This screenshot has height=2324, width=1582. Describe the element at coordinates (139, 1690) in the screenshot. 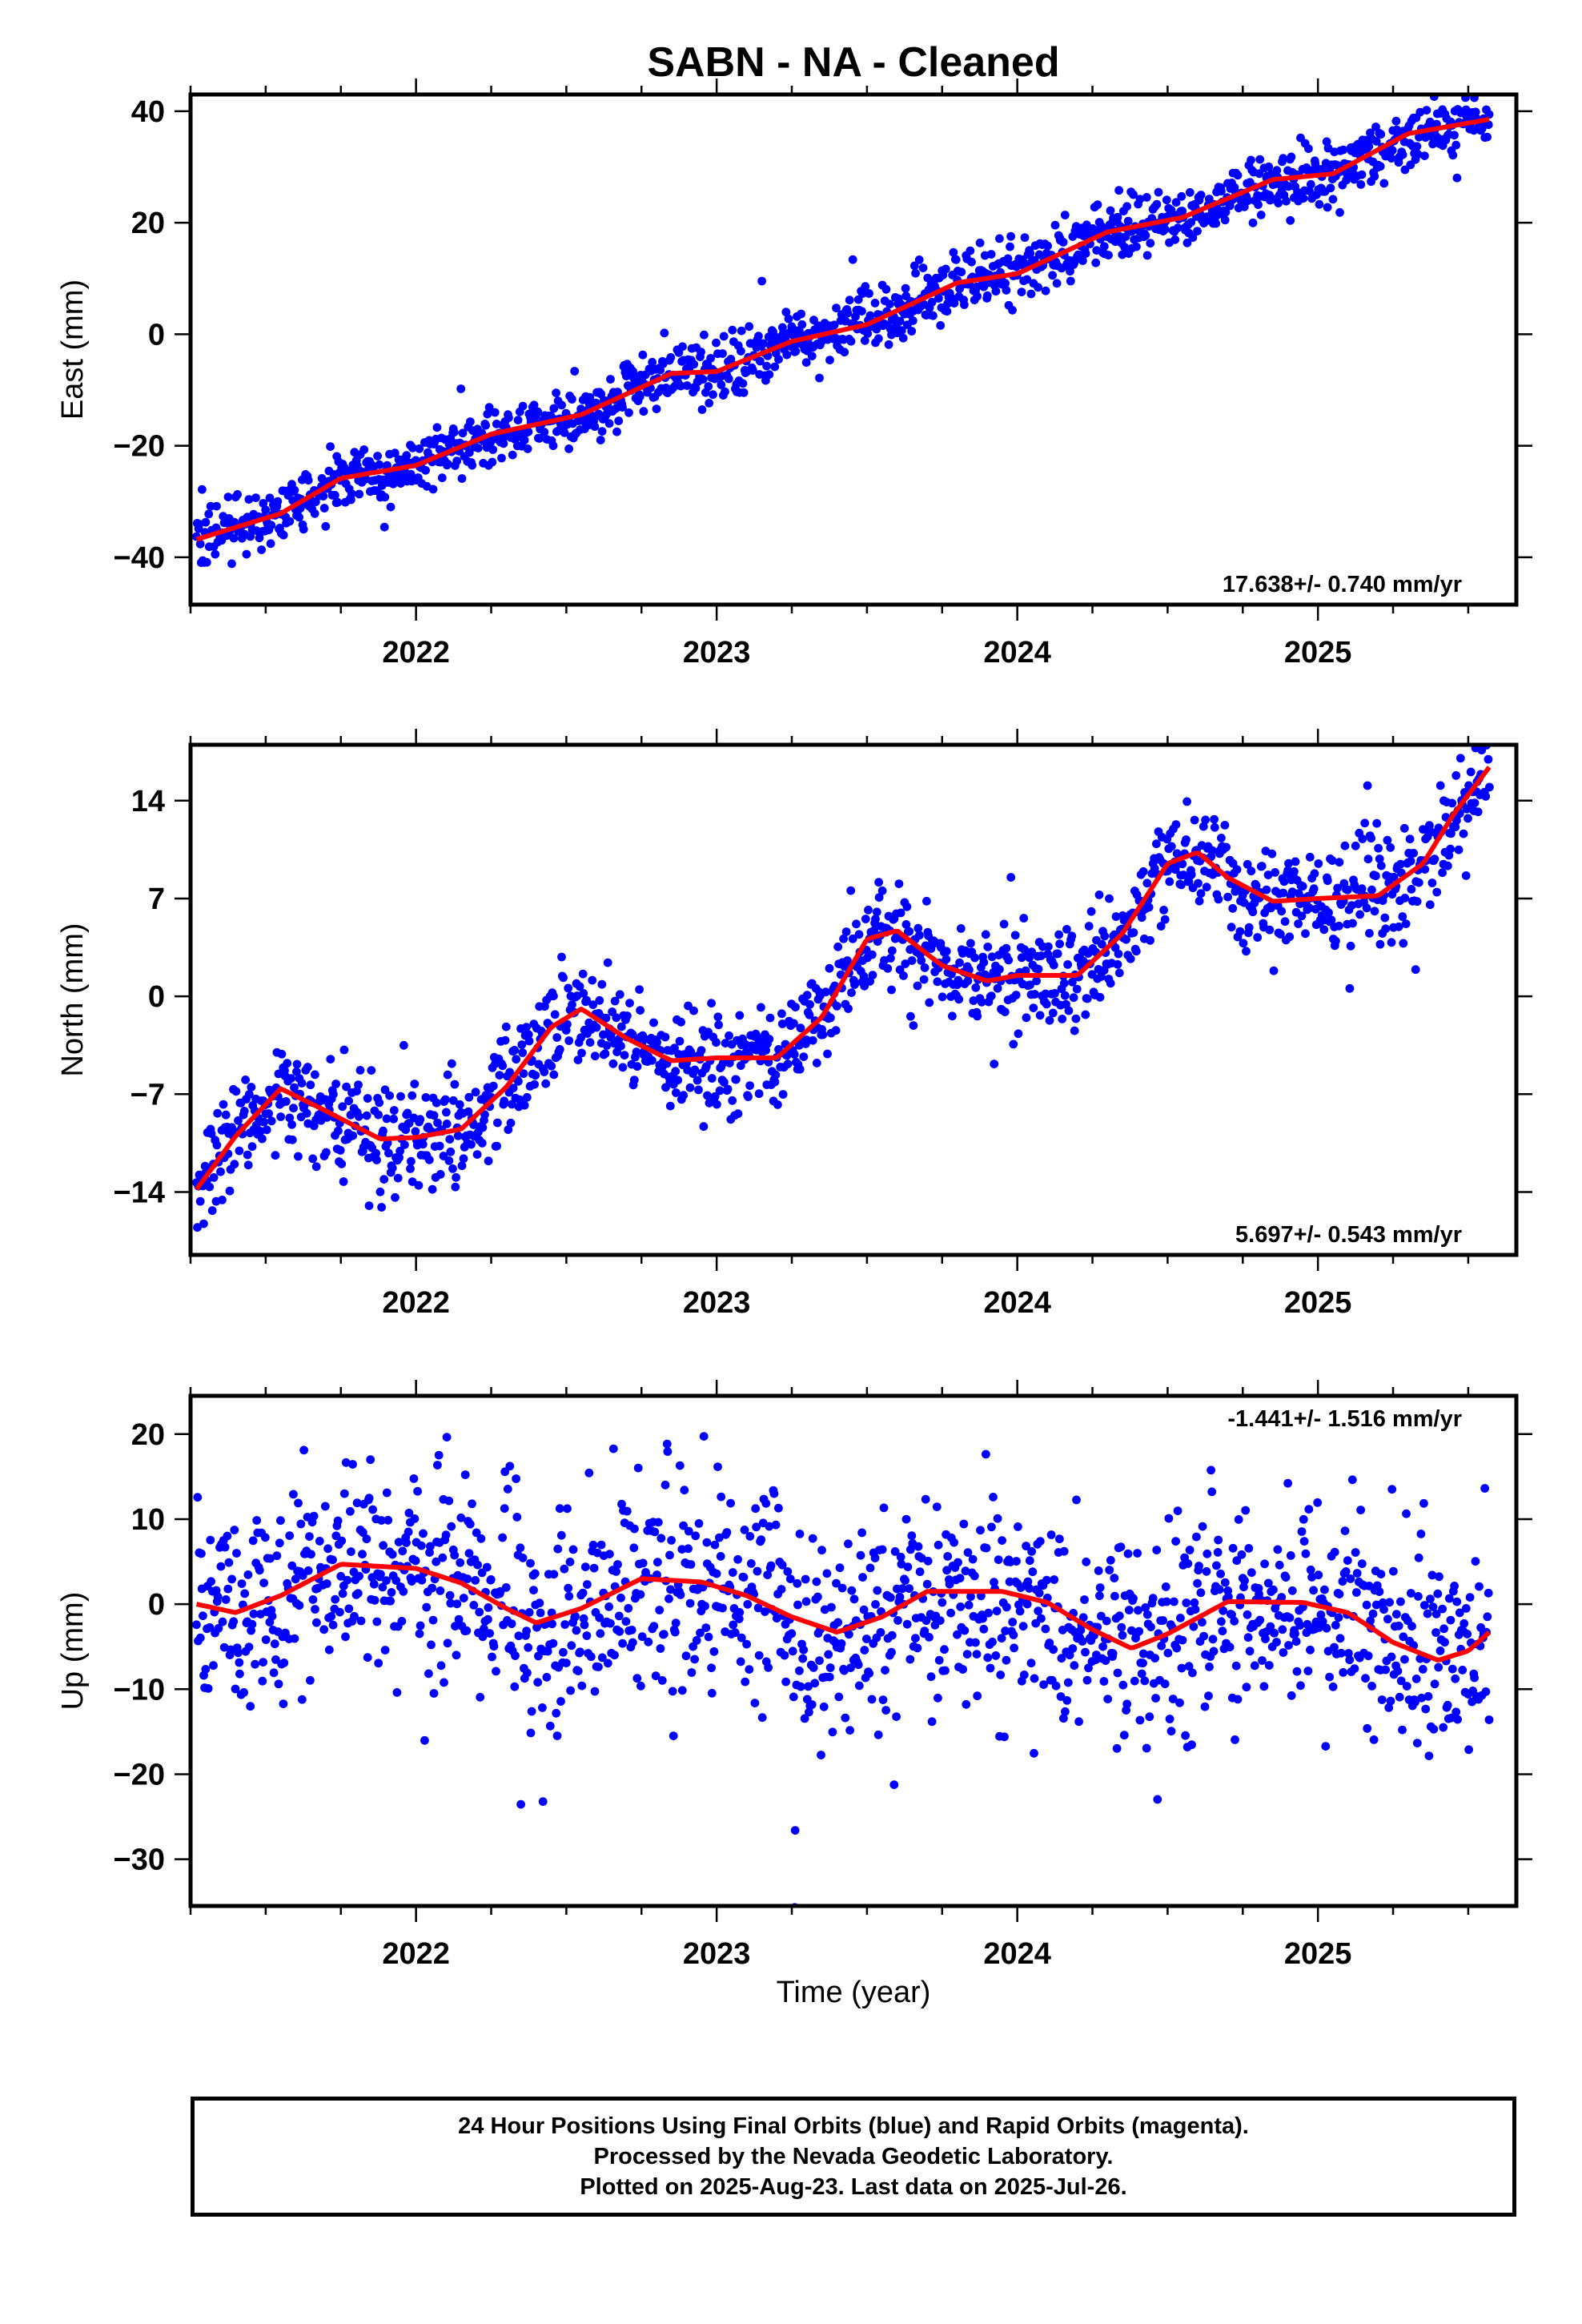

I see `up-y-tick-label: −10` at that location.